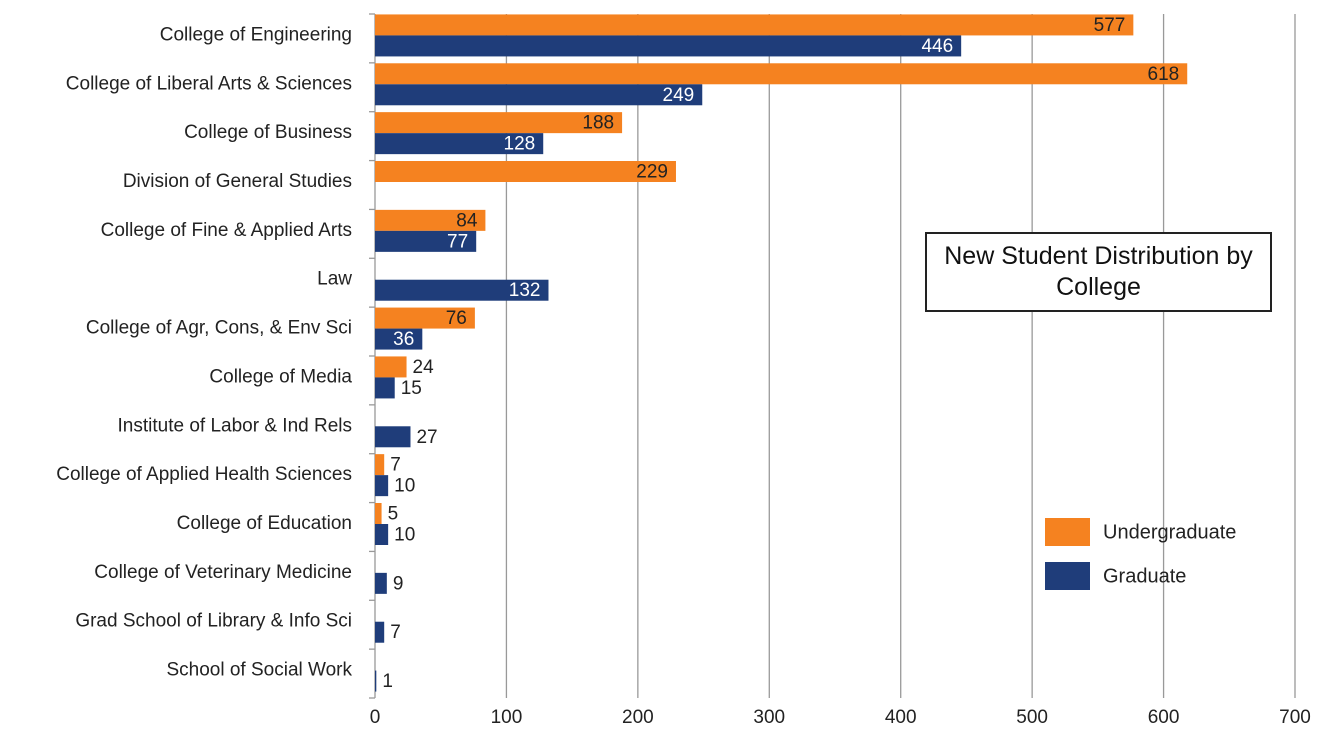 This screenshot has height=738, width=1324. What do you see at coordinates (237, 181) in the screenshot?
I see `y-tick-label: Division of General Studies` at bounding box center [237, 181].